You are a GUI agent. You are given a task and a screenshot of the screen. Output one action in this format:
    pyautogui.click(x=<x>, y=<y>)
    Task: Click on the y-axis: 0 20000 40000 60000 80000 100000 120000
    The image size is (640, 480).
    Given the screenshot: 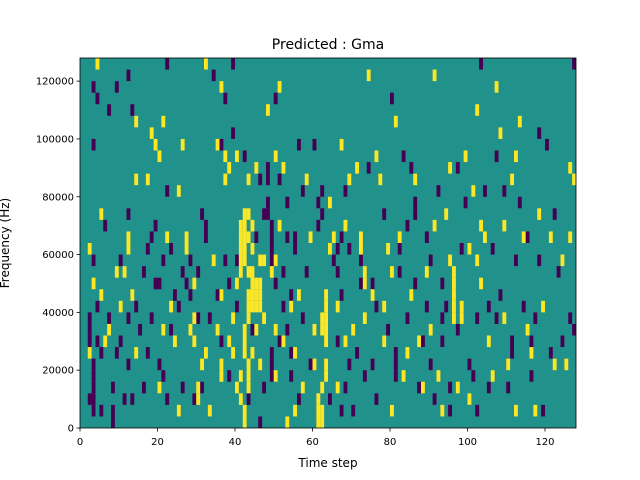 What is the action you would take?
    pyautogui.click(x=58, y=256)
    